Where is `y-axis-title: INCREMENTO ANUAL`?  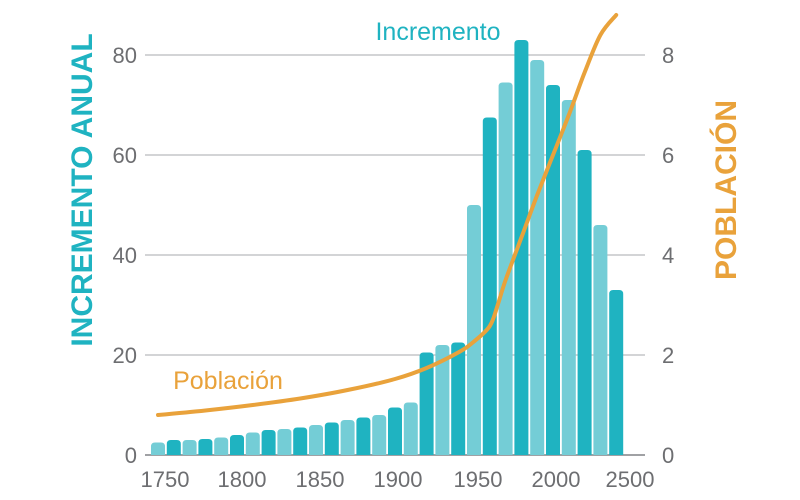 y-axis-title: INCREMENTO ANUAL is located at coordinates (82, 189).